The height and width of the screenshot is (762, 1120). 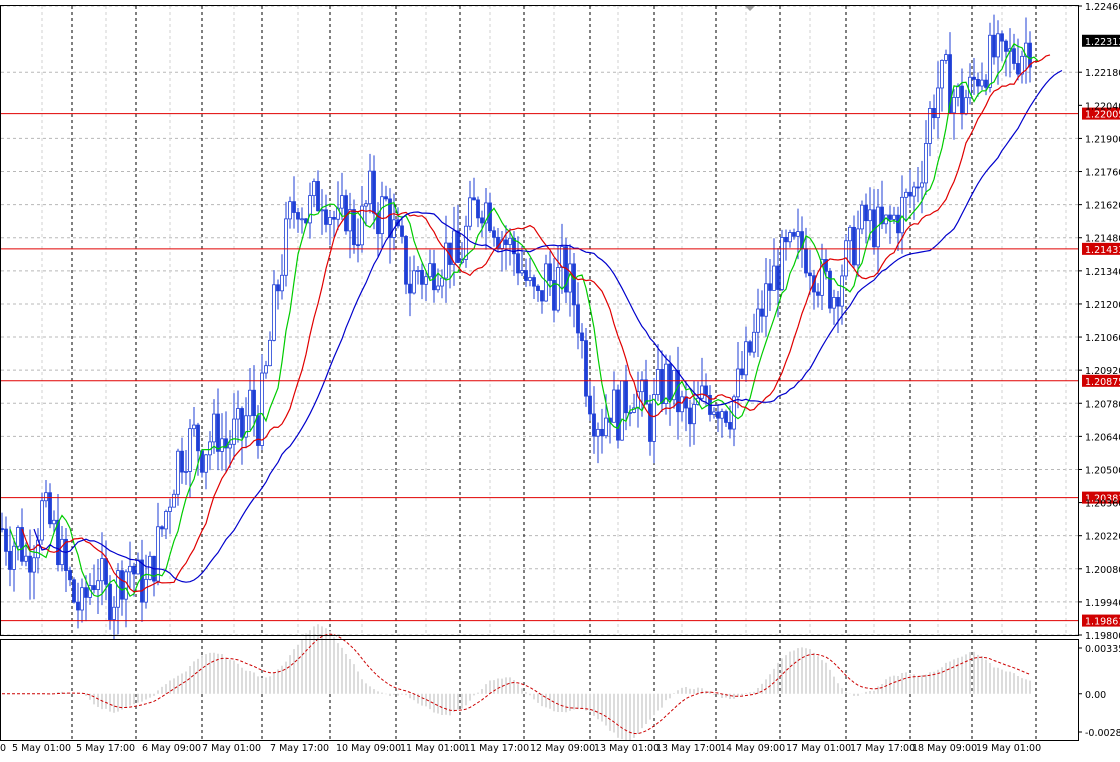 What do you see at coordinates (231, 748) in the screenshot?
I see `time-label: 7 May 01:00` at bounding box center [231, 748].